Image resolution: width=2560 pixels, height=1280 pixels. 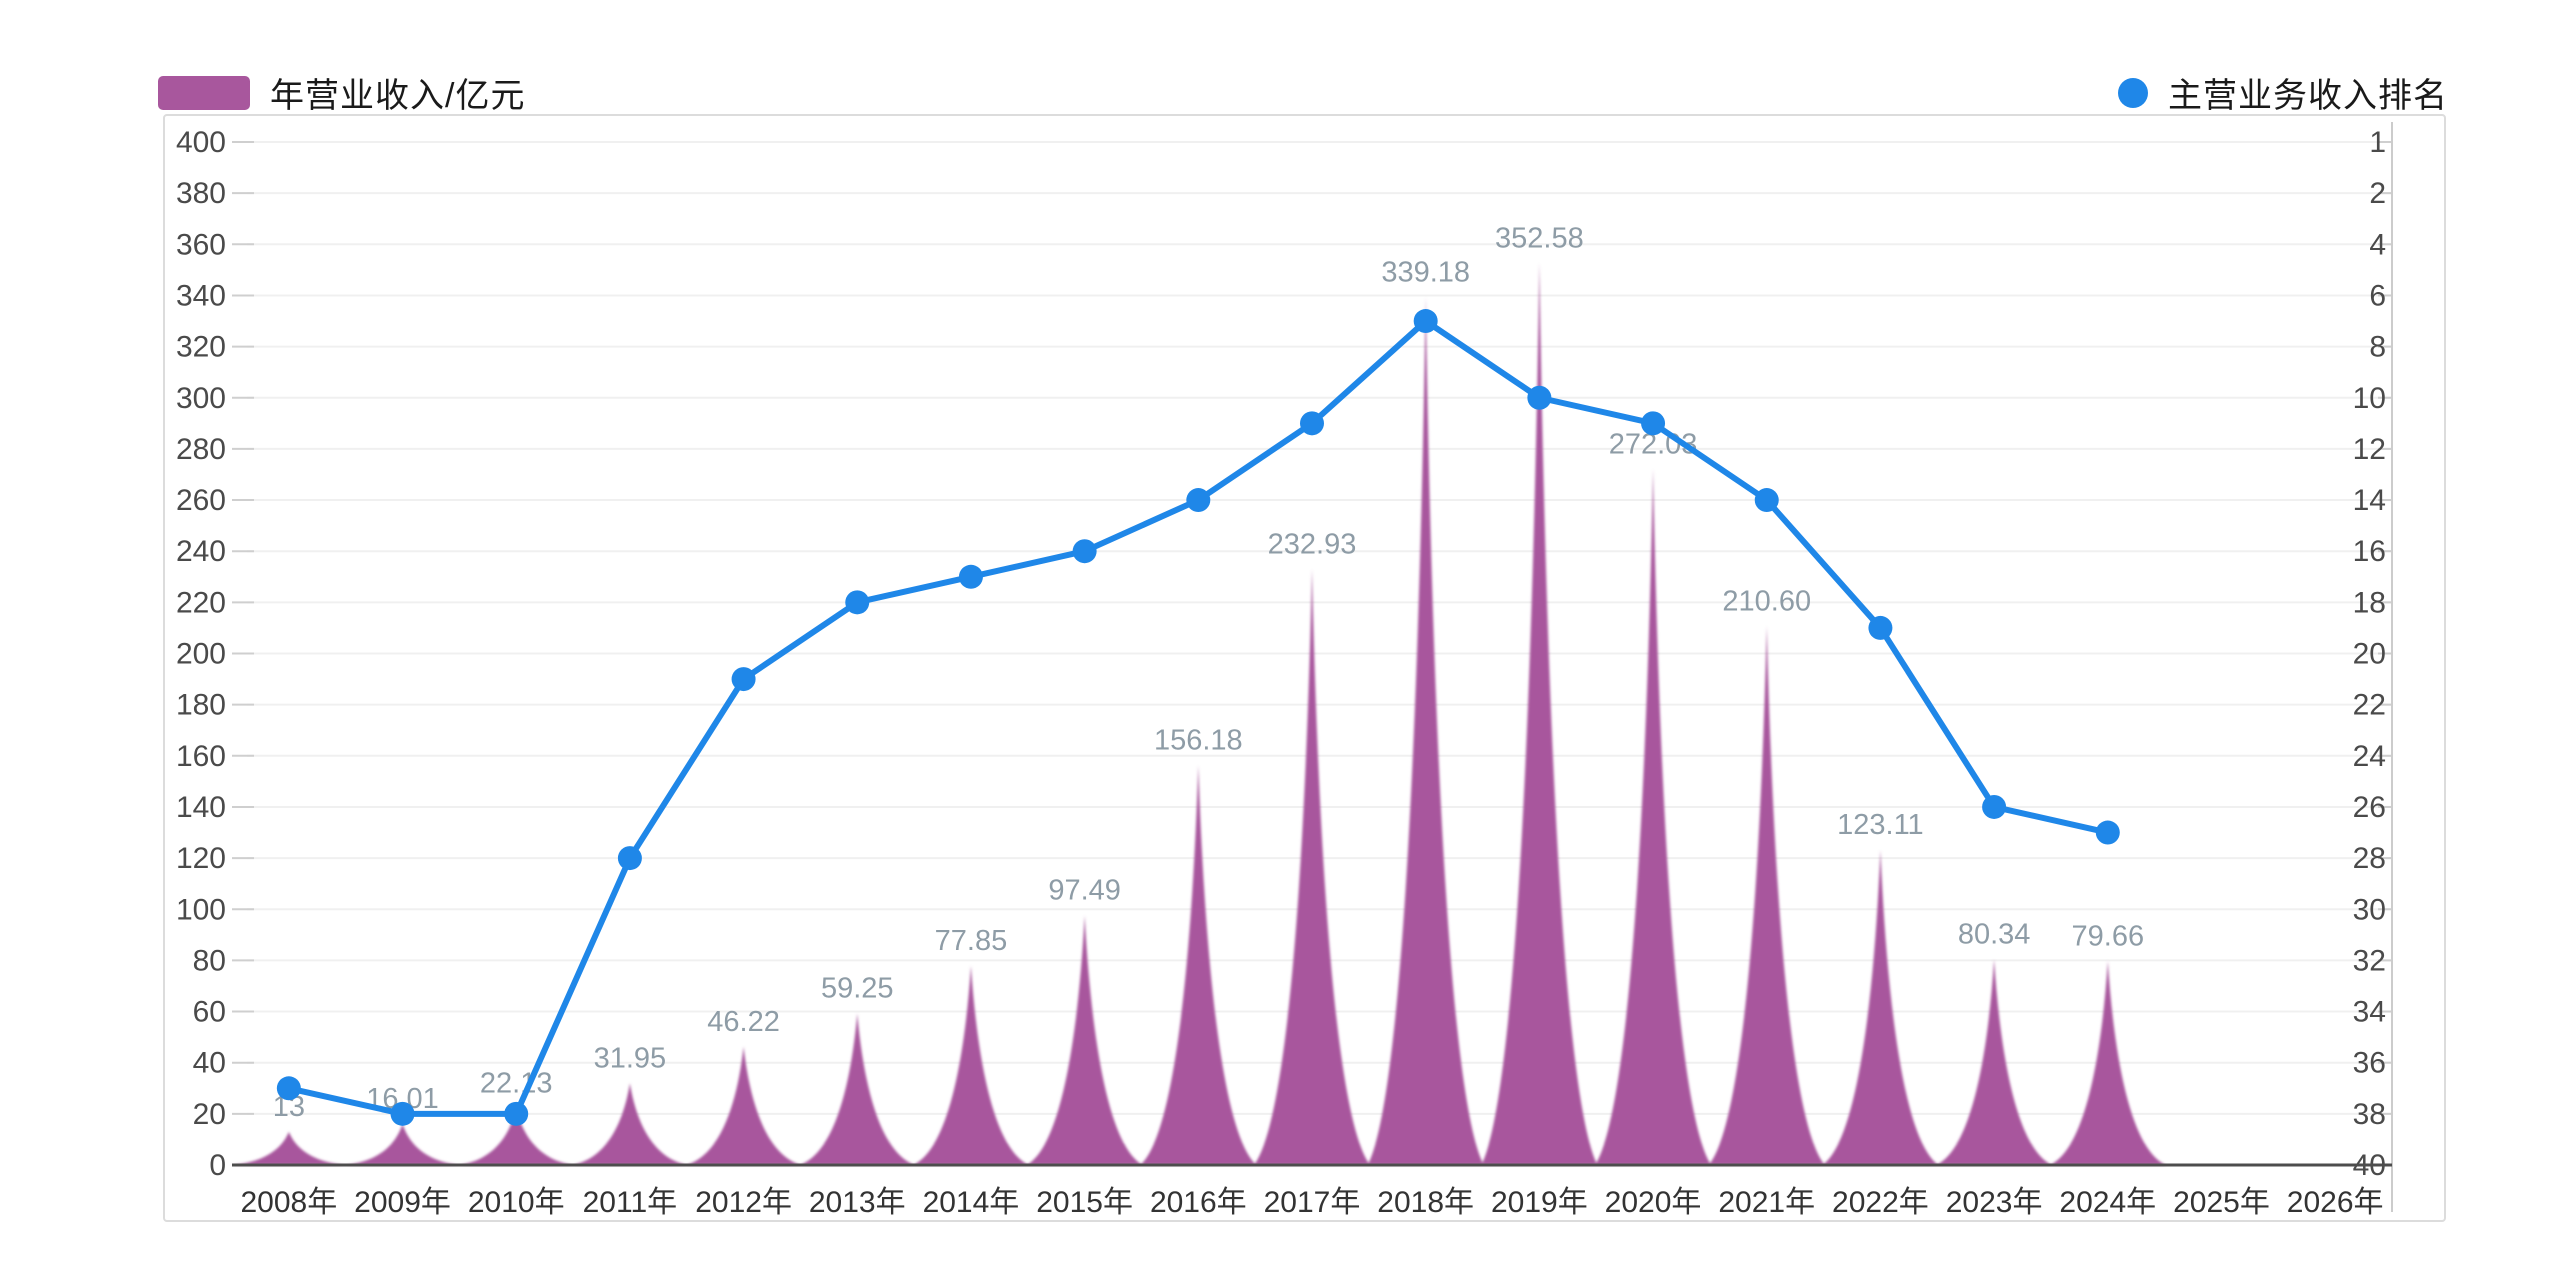 I want to click on svg-text: 120, so click(x=201, y=858).